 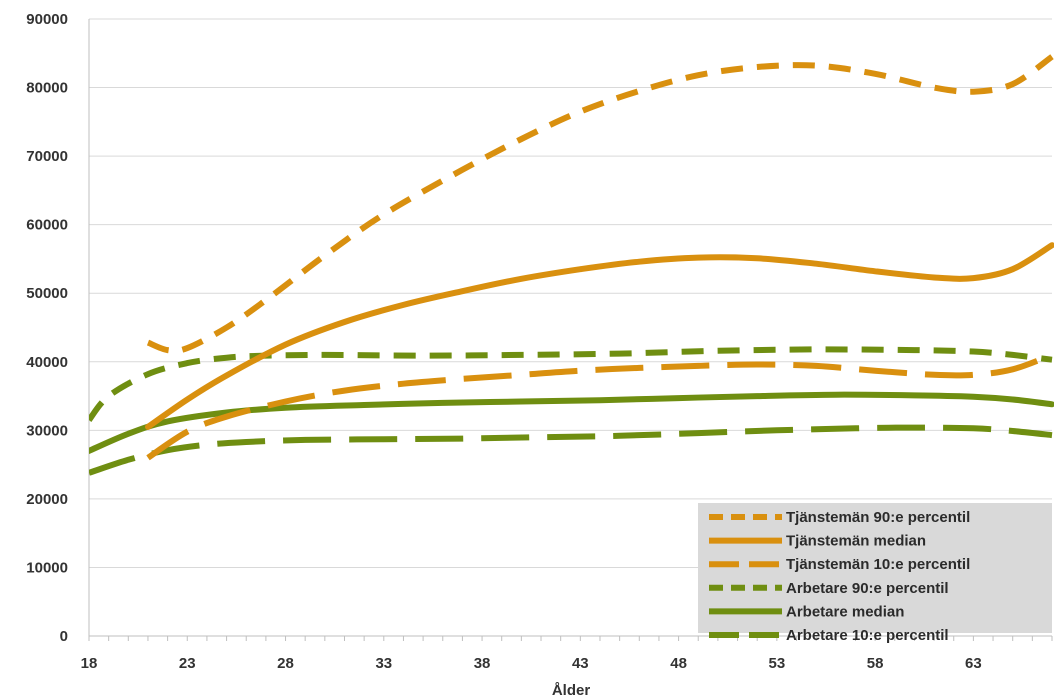 I want to click on legend-label: Arbetare 10:e percentil, so click(x=867, y=635).